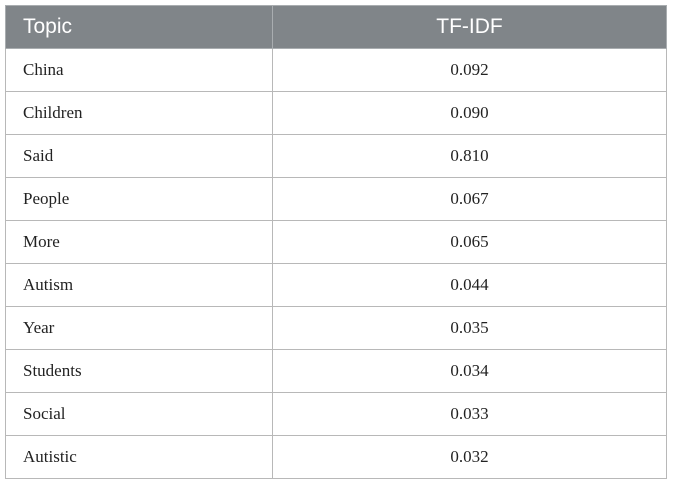 The width and height of the screenshot is (673, 485). What do you see at coordinates (139, 371) in the screenshot?
I see `topic-cell: Students` at bounding box center [139, 371].